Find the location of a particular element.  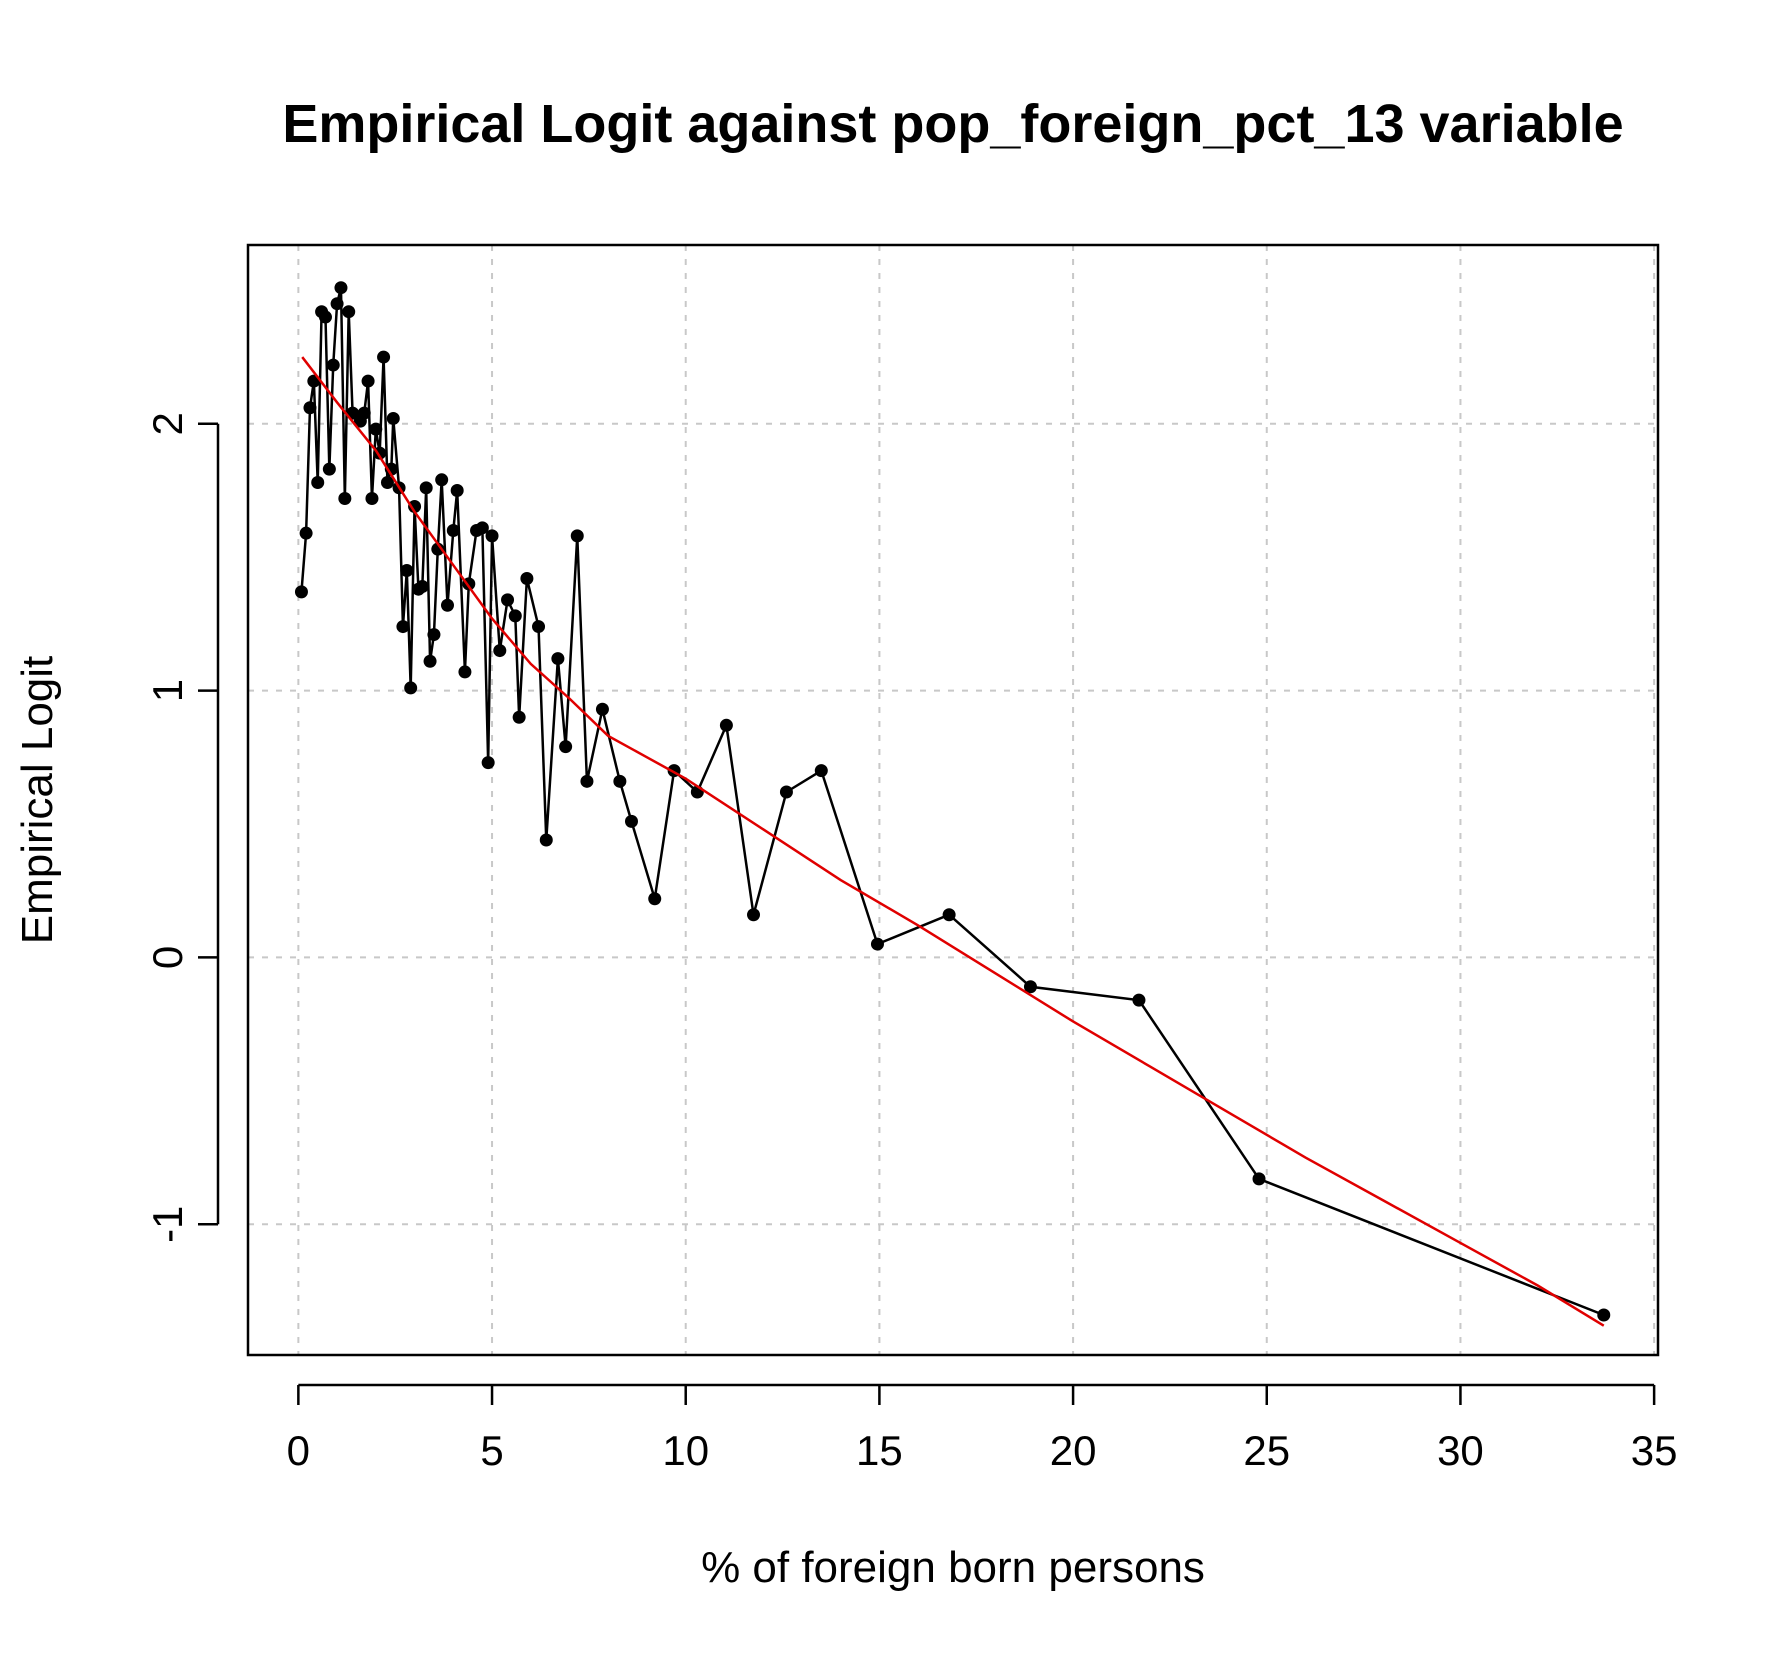

y-axis: -1 0 1 2 is located at coordinates (182, 827).